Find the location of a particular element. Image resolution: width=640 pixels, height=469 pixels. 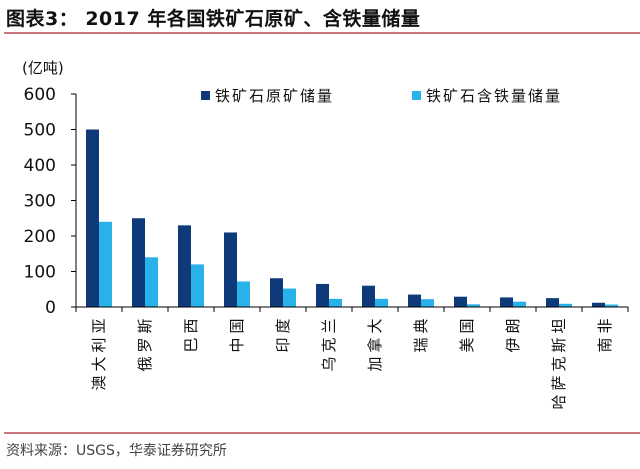

y-tick-label: 0 is located at coordinates (50, 308).